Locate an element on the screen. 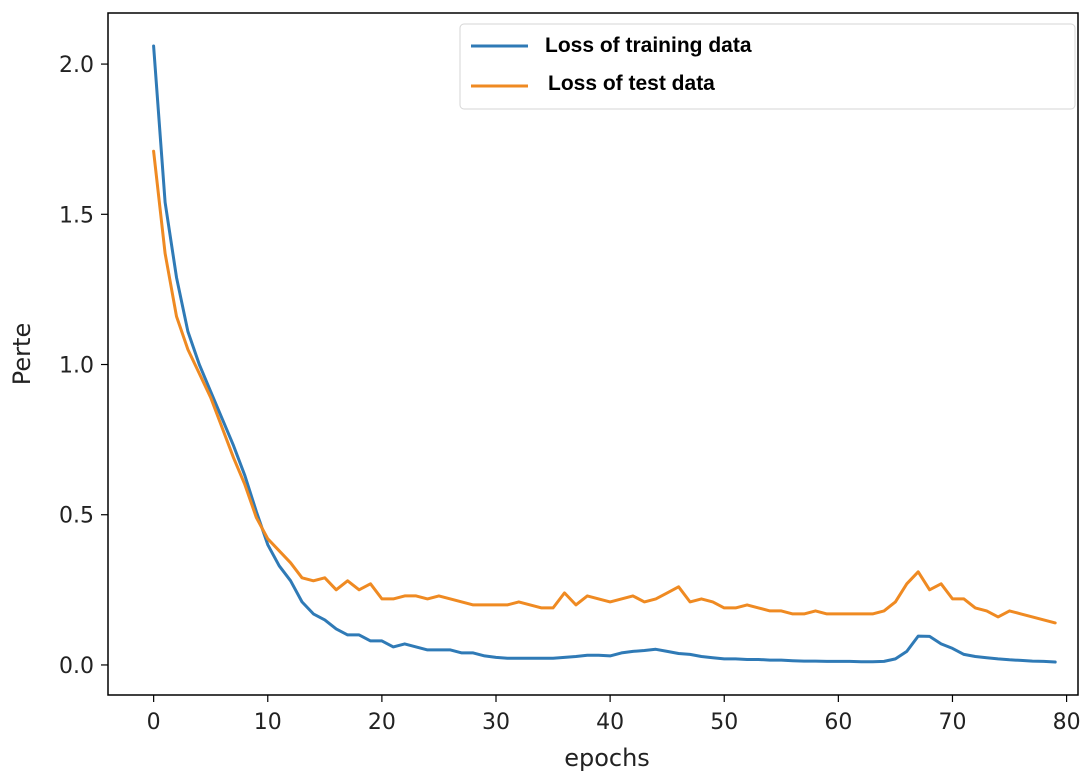 Image resolution: width=1081 pixels, height=771 pixels. x-tick-label: 40 is located at coordinates (610, 722).